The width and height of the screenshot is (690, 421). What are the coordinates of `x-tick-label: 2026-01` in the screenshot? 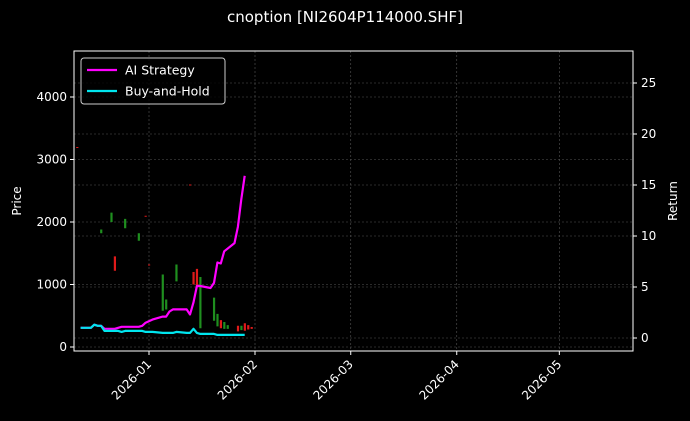 It's located at (131, 379).